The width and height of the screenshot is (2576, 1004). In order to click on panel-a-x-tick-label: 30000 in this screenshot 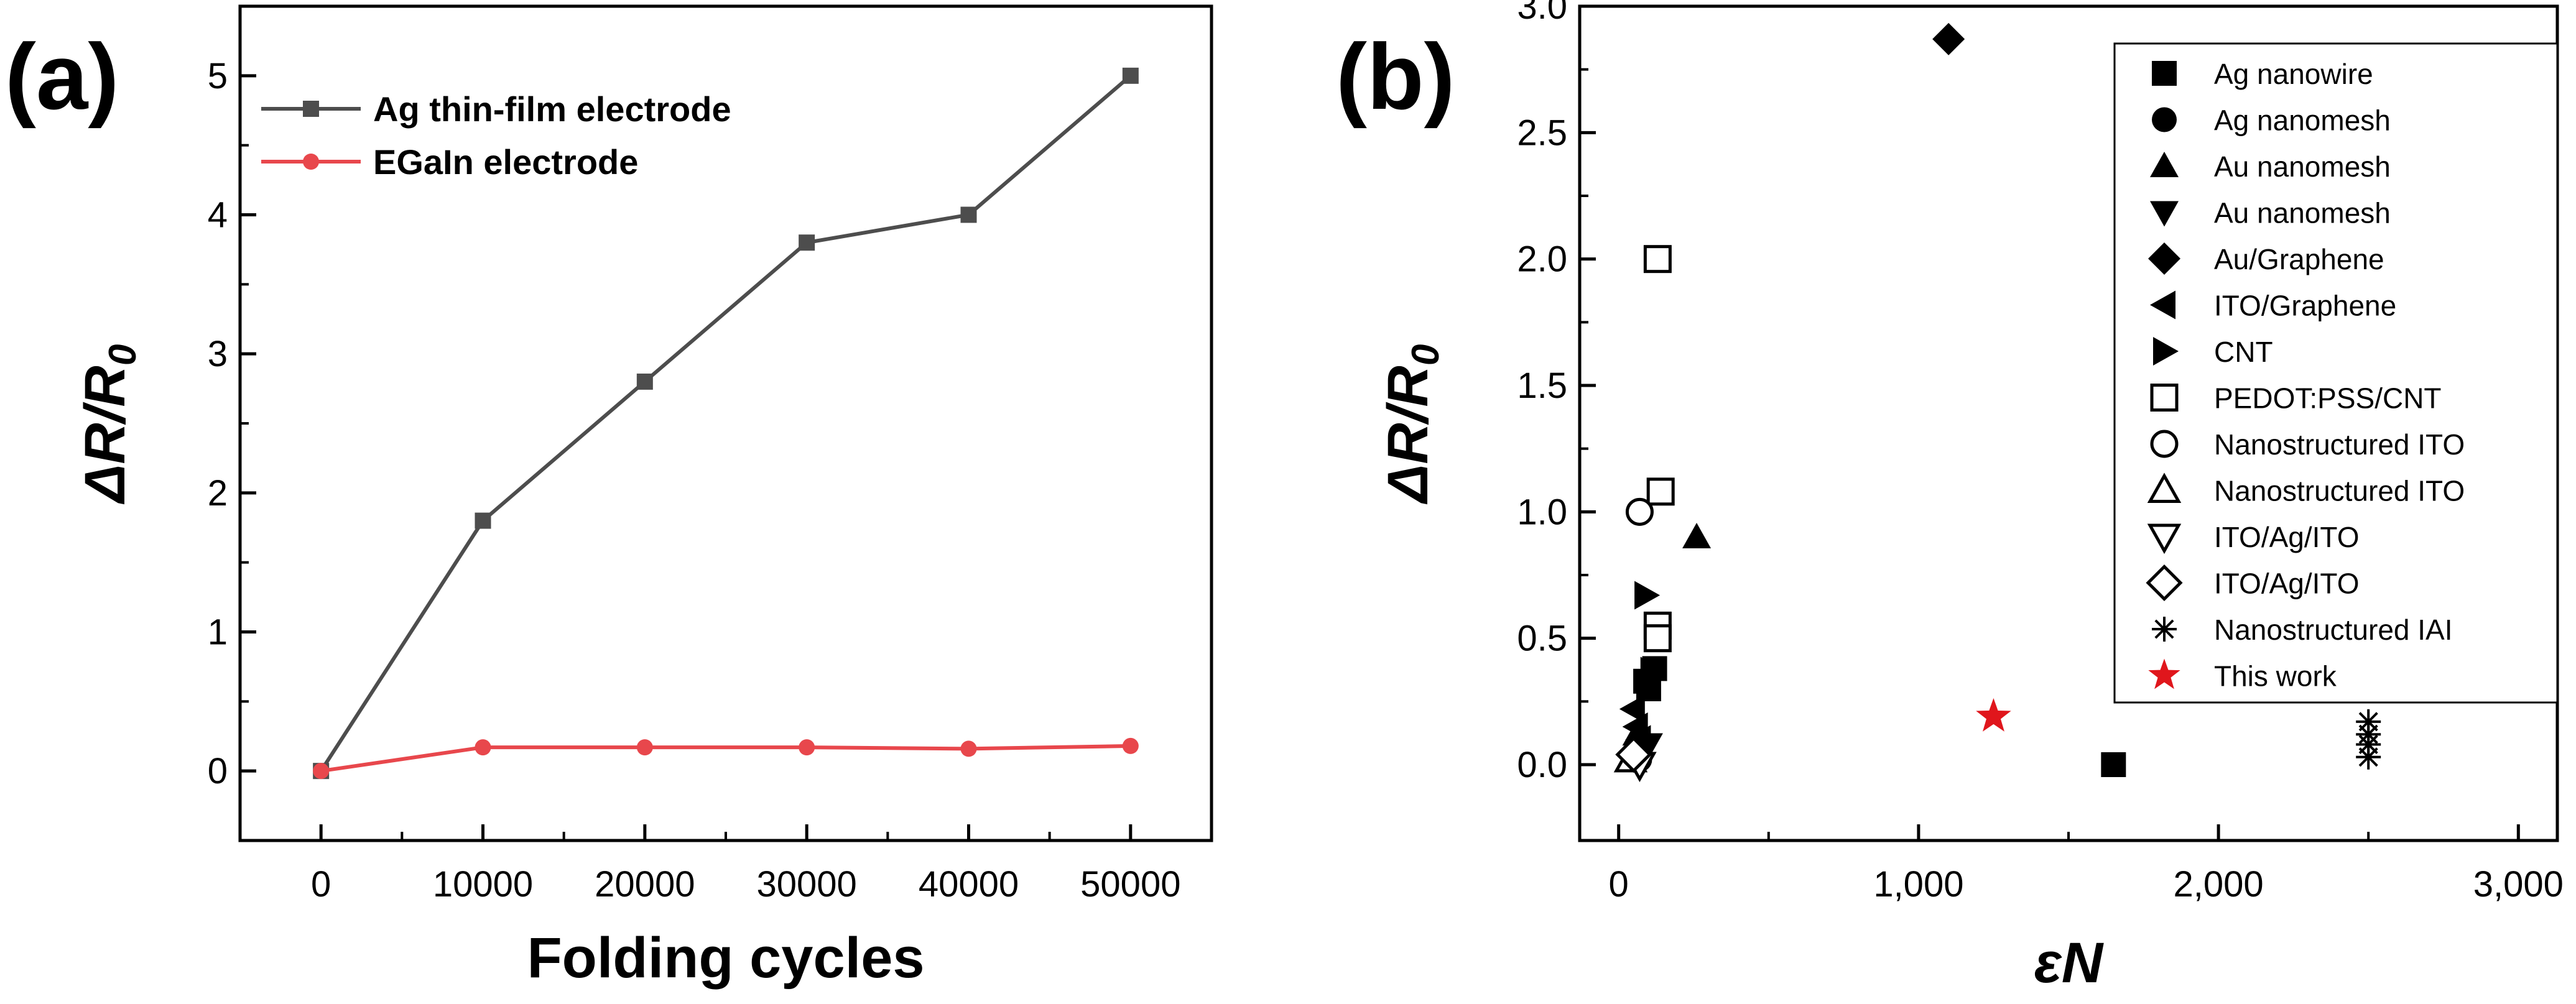, I will do `click(807, 884)`.